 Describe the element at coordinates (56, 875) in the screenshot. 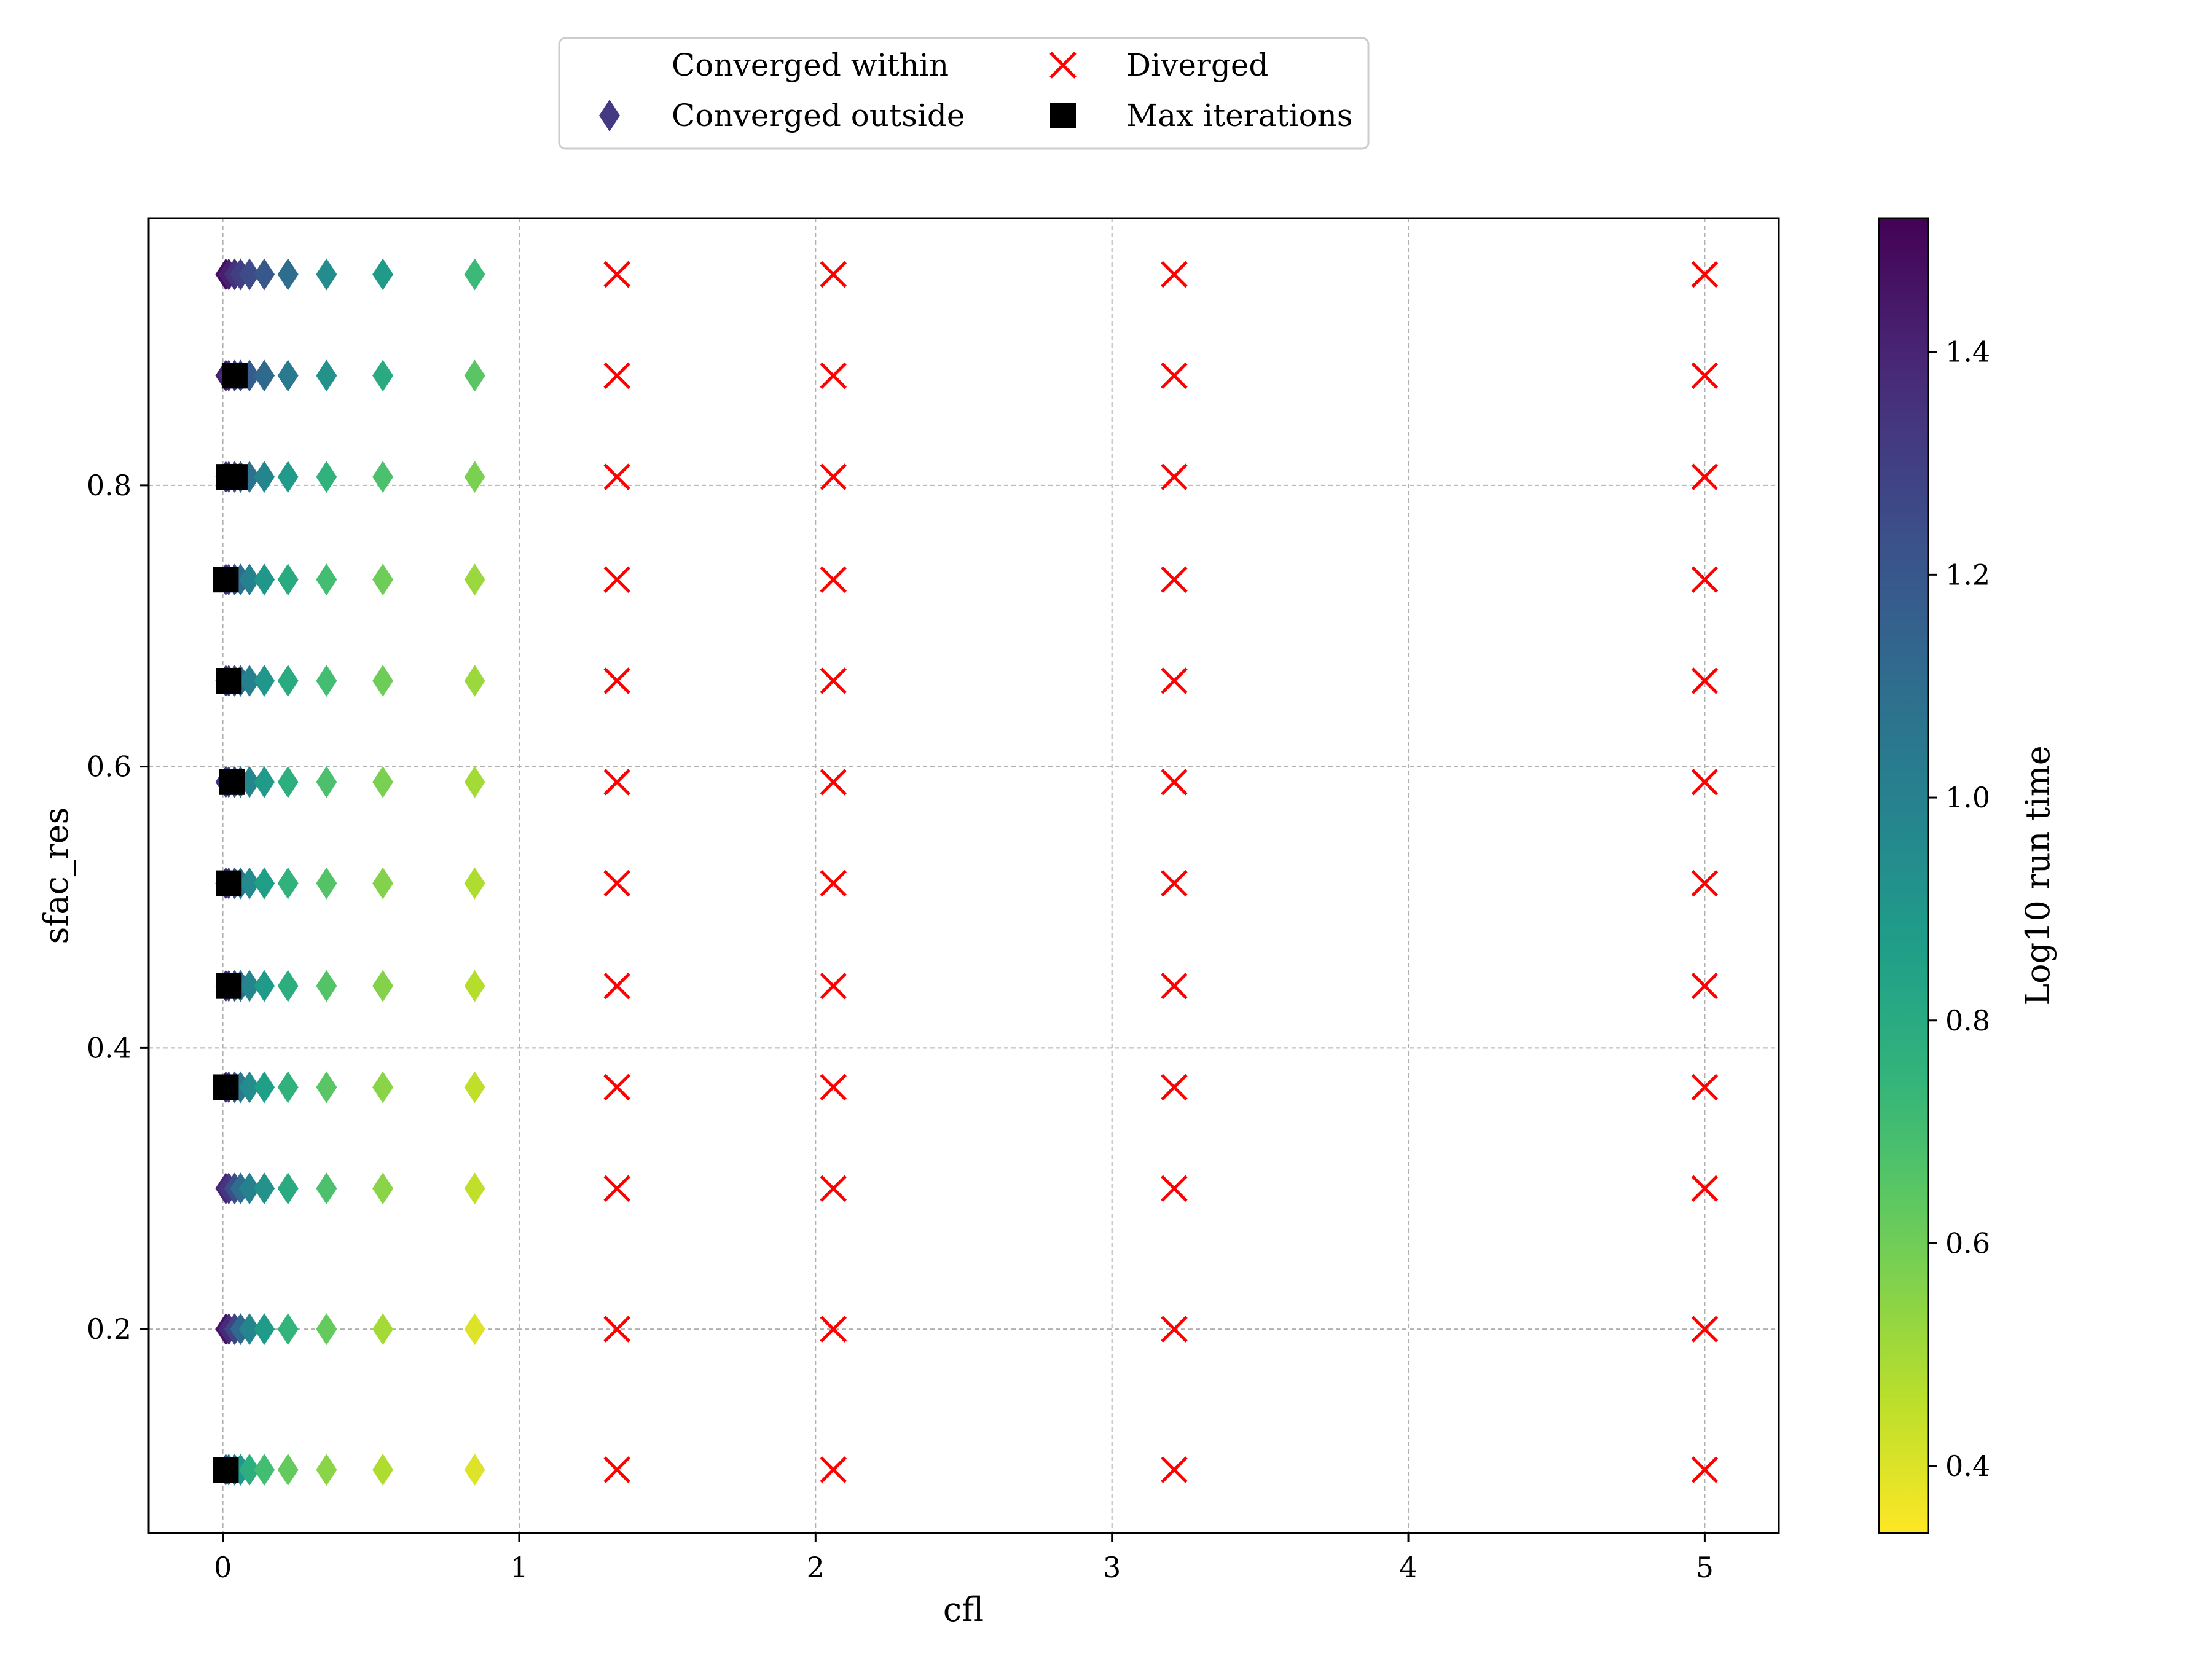

I see `y-axis-label: sfac_res` at that location.